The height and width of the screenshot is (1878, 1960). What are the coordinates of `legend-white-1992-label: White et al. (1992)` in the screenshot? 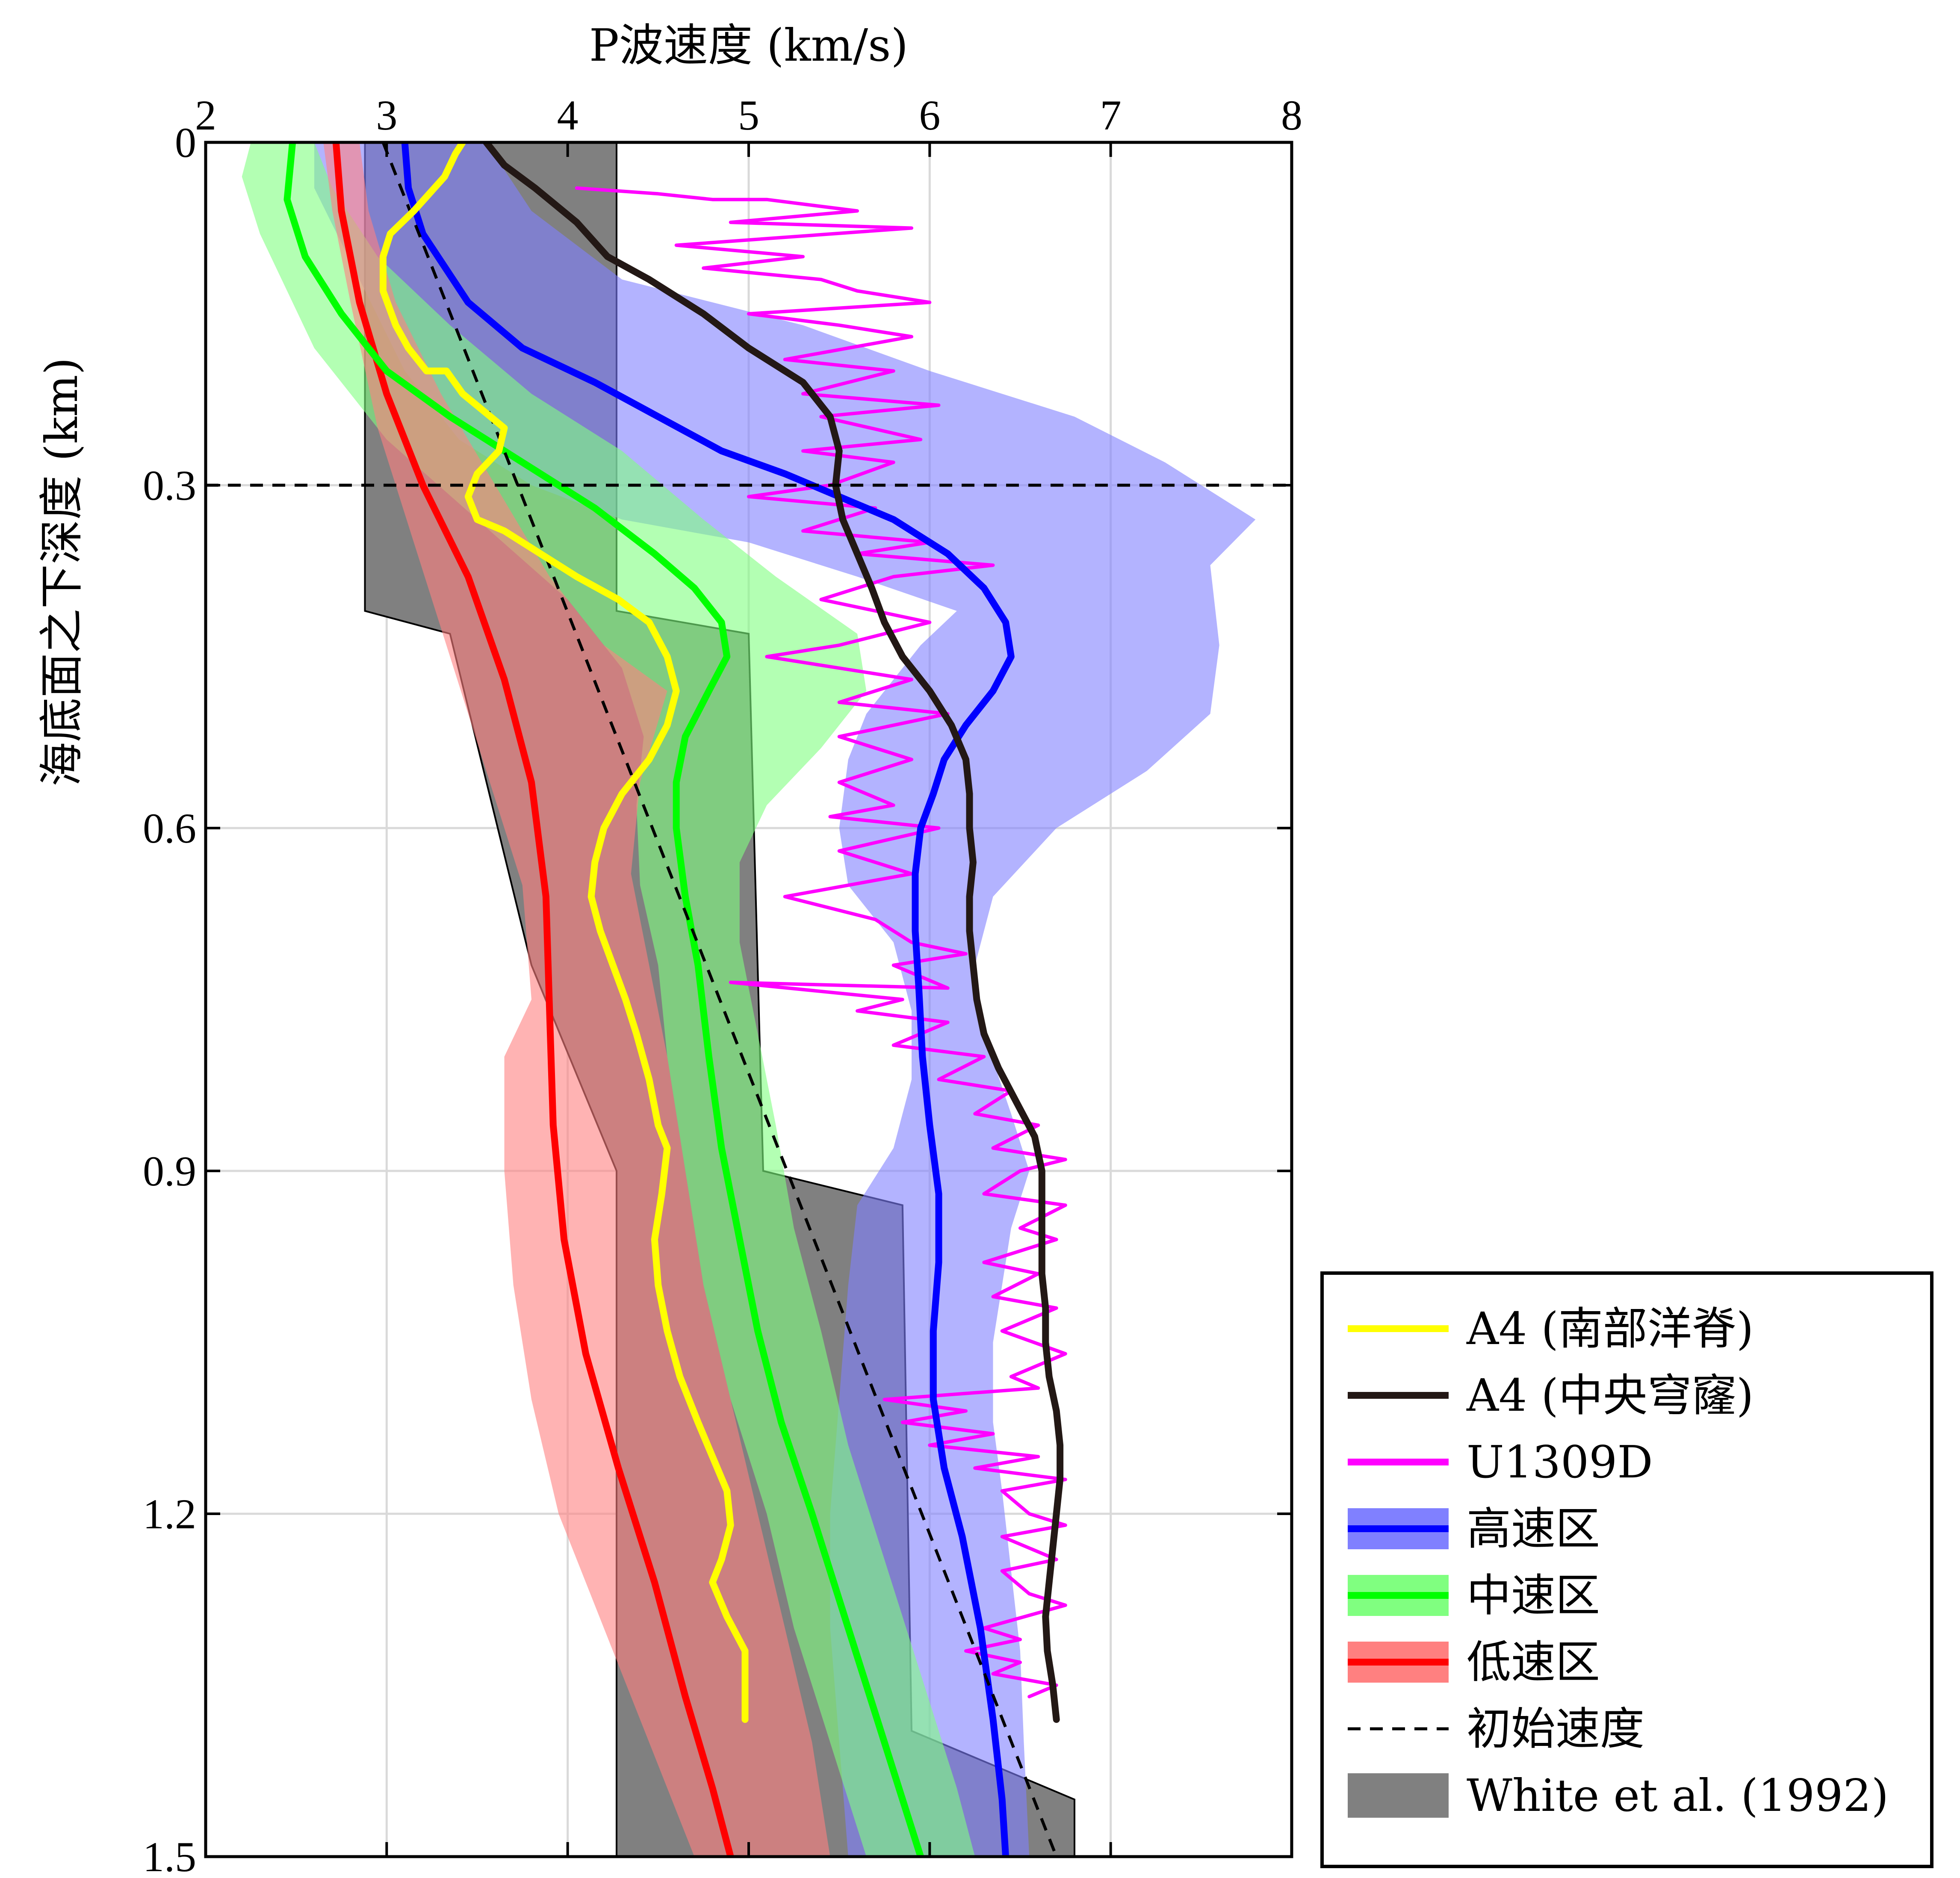 It's located at (1678, 1796).